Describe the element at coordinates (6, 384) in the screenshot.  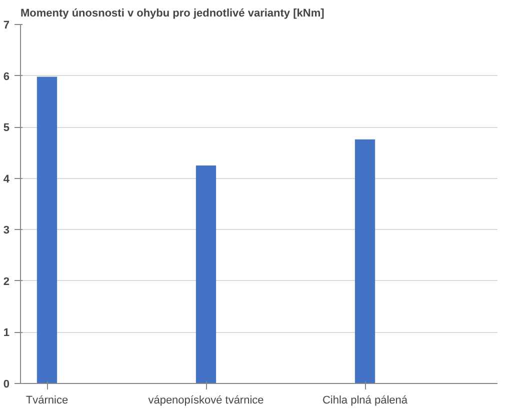
I see `y-tick-label: 0` at that location.